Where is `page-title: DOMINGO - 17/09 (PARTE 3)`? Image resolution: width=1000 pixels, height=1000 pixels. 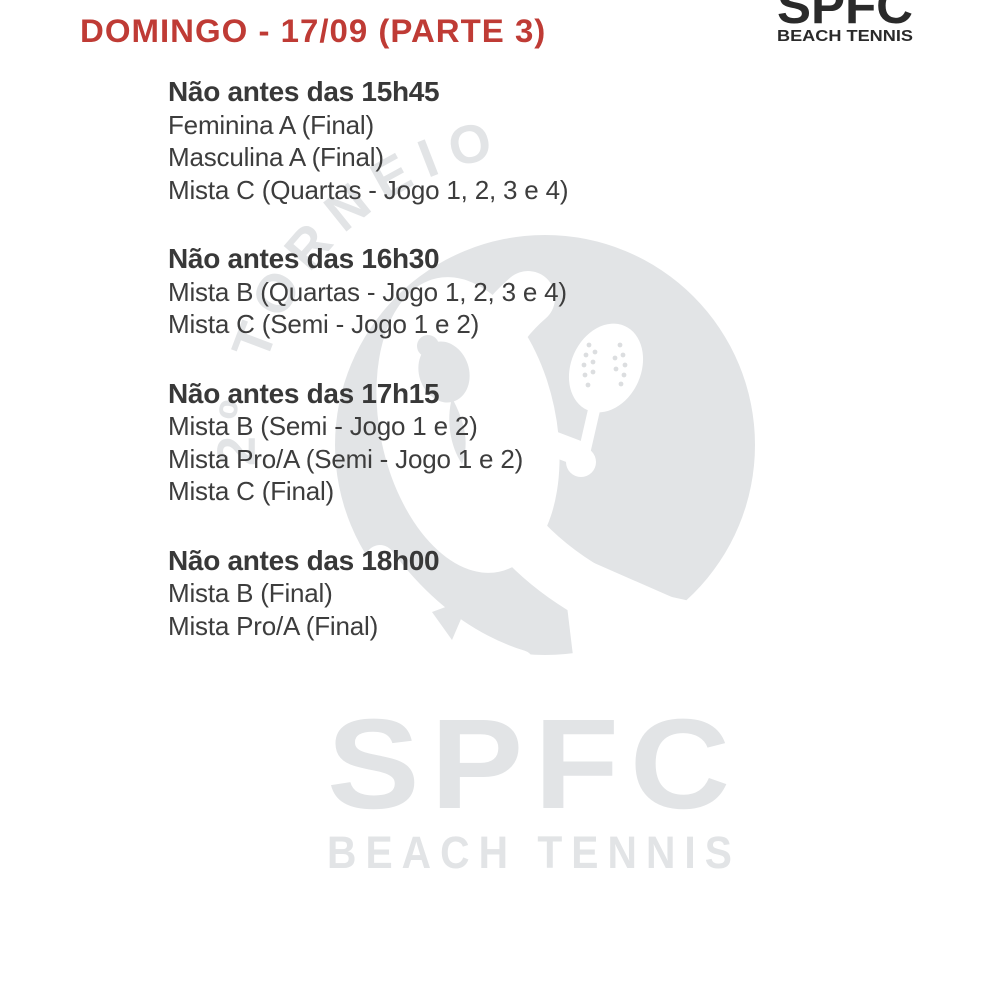
page-title: DOMINGO - 17/09 (PARTE 3) is located at coordinates (313, 31).